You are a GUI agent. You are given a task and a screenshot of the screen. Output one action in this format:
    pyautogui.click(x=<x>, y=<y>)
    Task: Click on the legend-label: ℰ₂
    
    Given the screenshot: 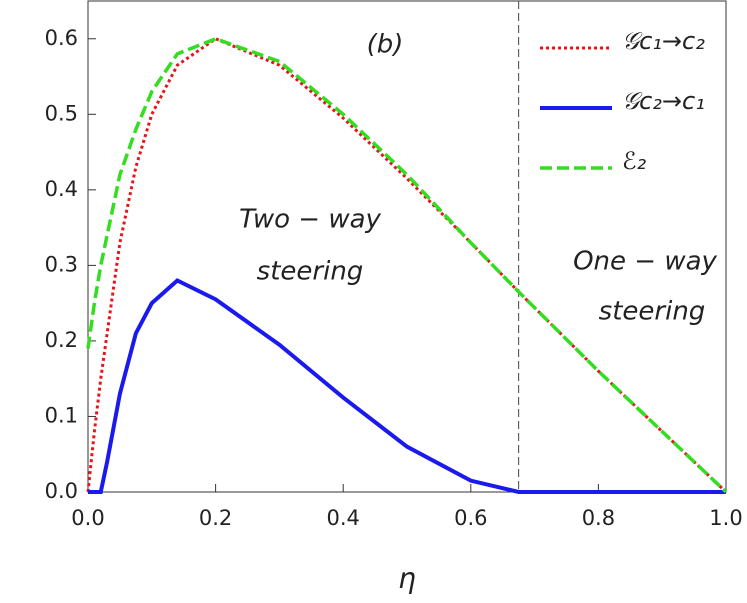 What is the action you would take?
    pyautogui.click(x=634, y=161)
    